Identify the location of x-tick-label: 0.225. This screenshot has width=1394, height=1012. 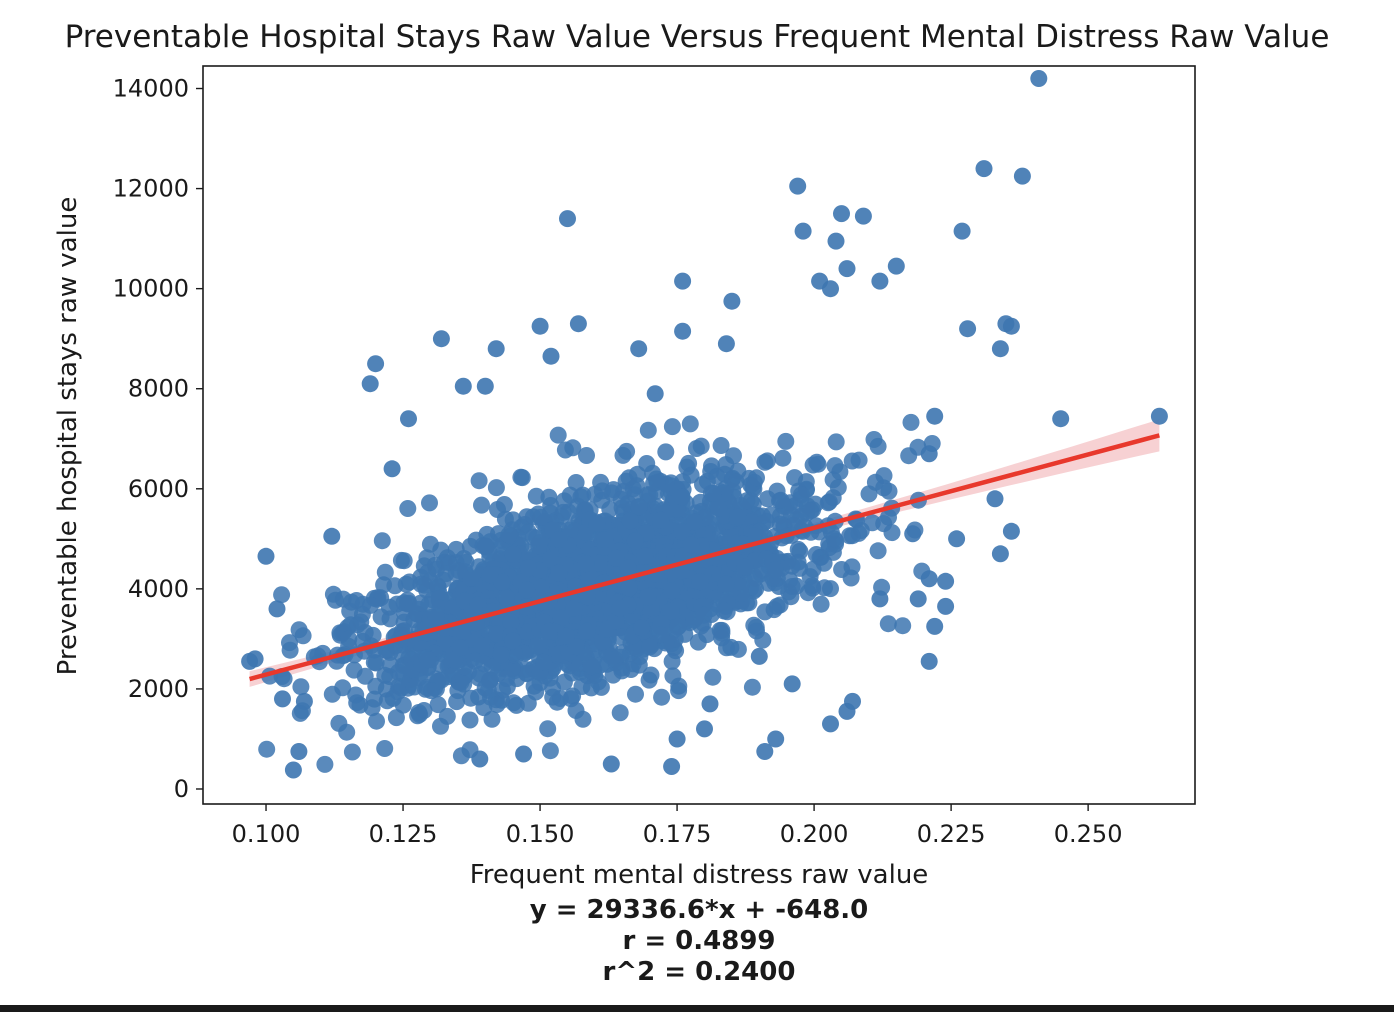
(951, 834).